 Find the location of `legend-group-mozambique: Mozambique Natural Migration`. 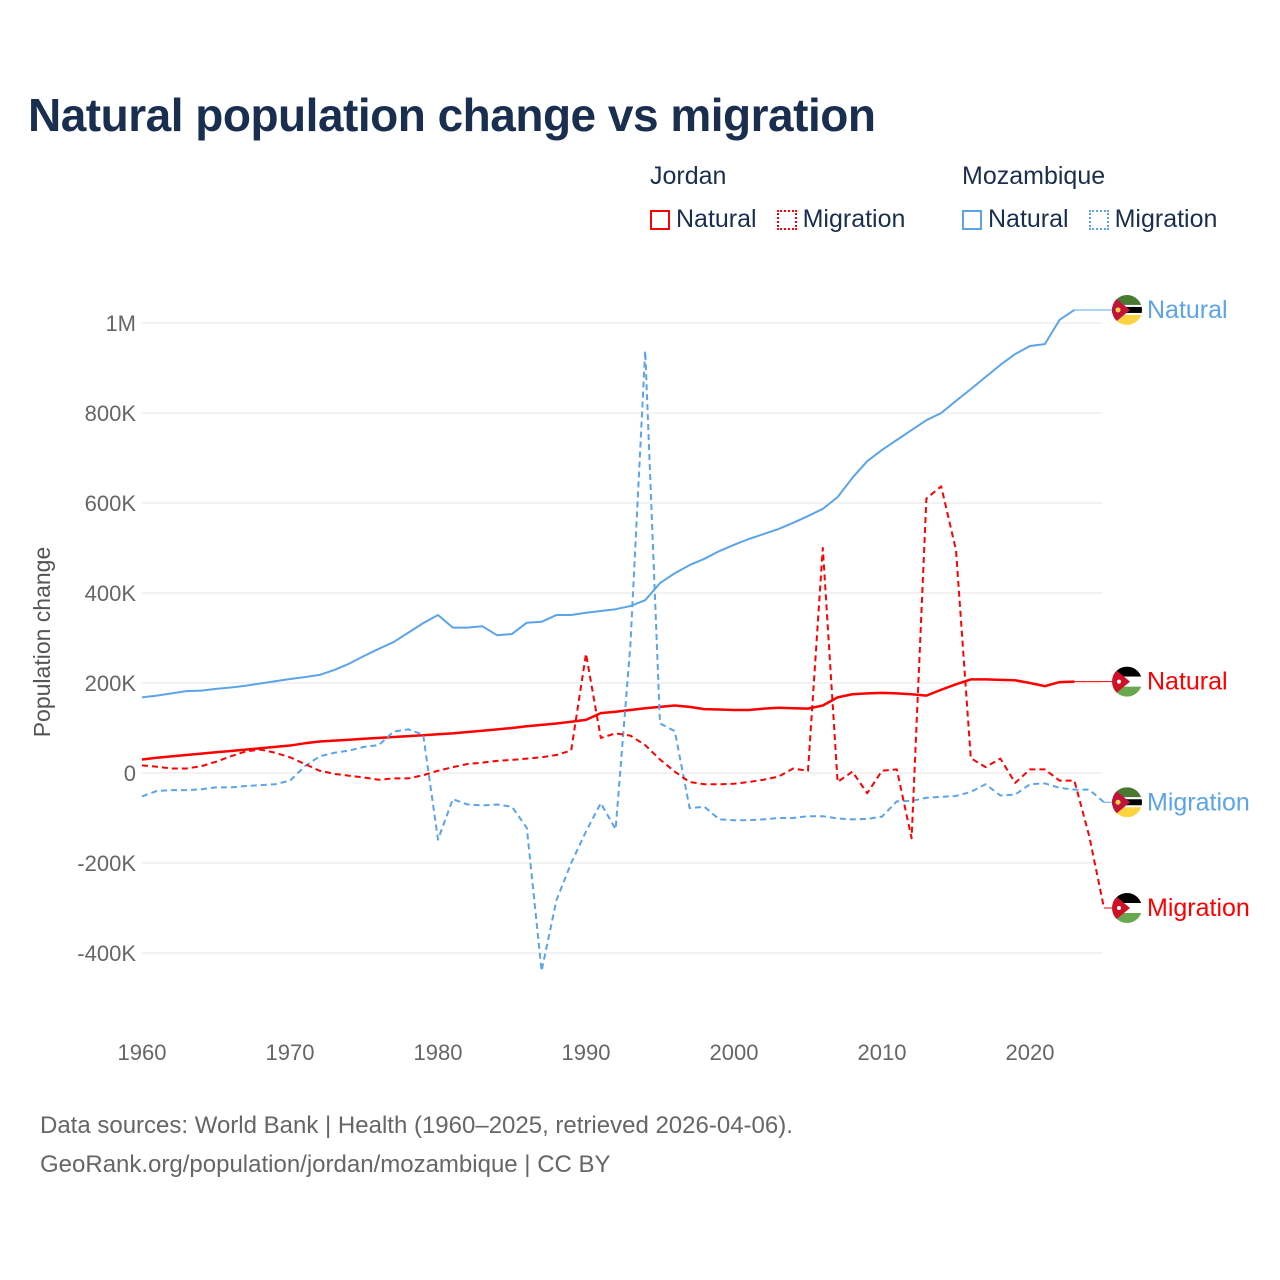

legend-group-mozambique: Mozambique Natural Migration is located at coordinates (1099, 198).